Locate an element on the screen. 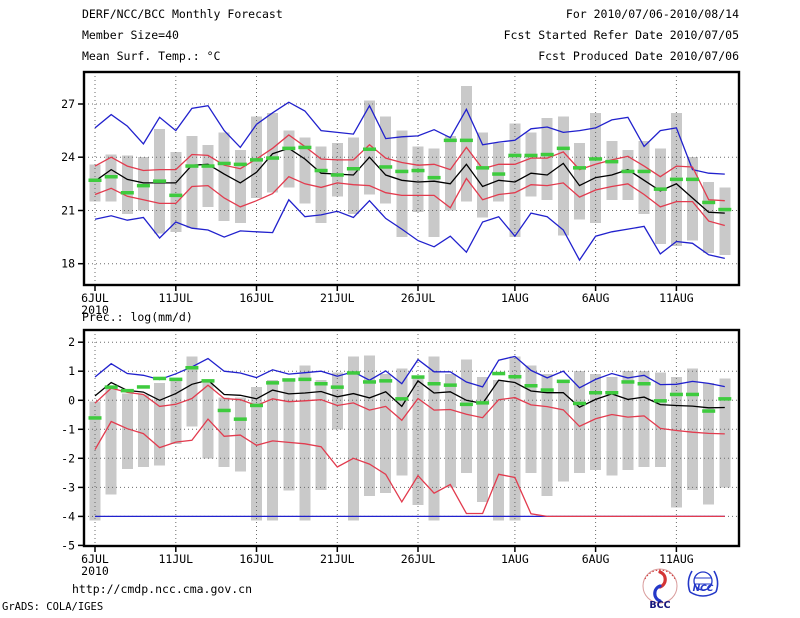 The width and height of the screenshot is (800, 618). x-tick-label: 11JUL is located at coordinates (175, 298).